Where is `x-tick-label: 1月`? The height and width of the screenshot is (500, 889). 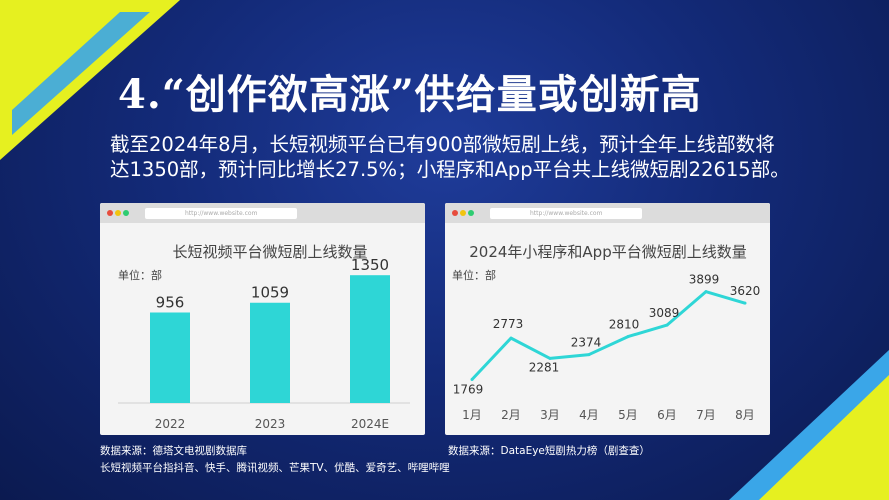 x-tick-label: 1月 is located at coordinates (472, 415).